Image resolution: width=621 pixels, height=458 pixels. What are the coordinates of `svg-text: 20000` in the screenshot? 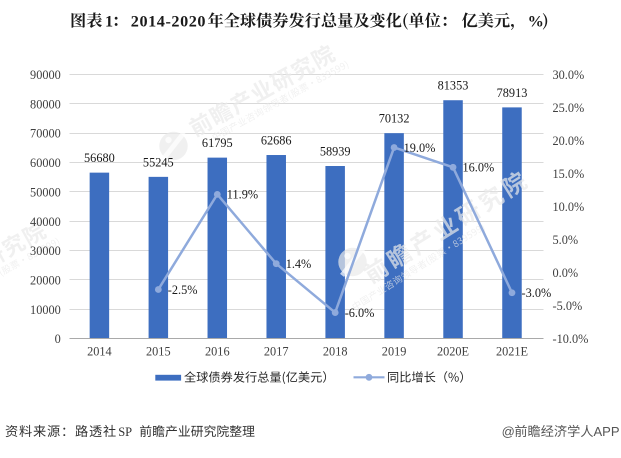 It's located at (45, 281).